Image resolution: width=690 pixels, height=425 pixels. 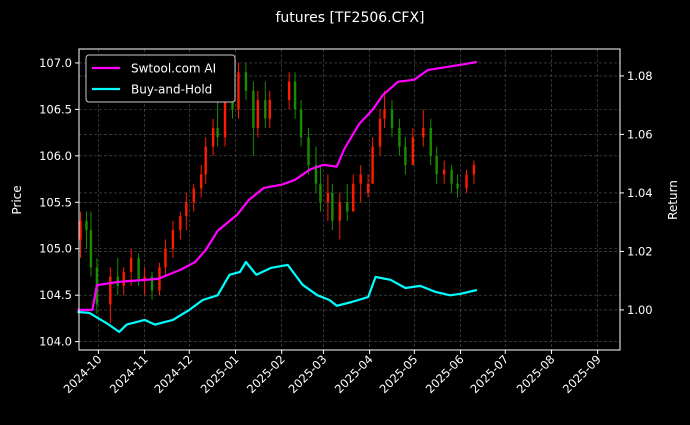 What do you see at coordinates (445, 374) in the screenshot?
I see `x-tick-label: 2025-06` at bounding box center [445, 374].